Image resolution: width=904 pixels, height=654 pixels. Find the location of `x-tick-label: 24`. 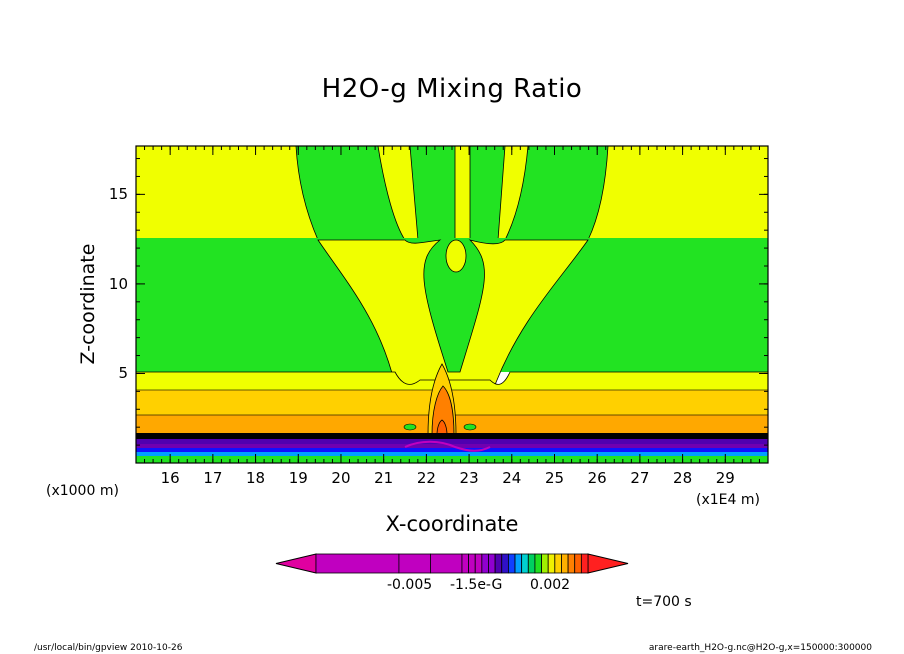

x-tick-label: 24 is located at coordinates (512, 478).